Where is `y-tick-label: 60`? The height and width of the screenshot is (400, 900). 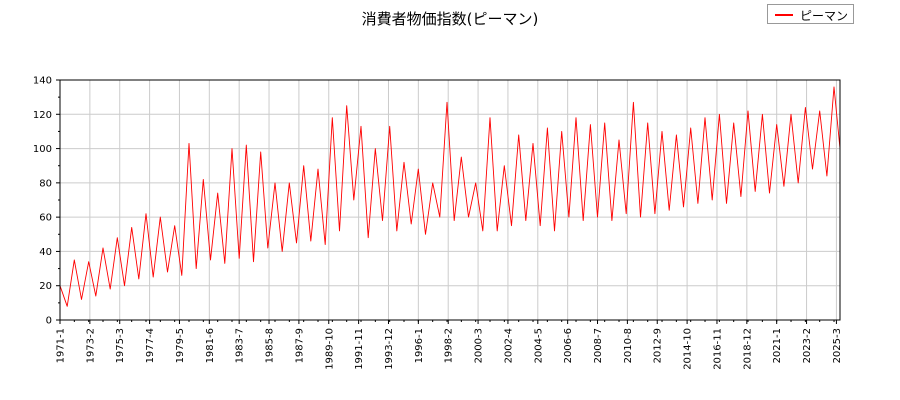 y-tick-label: 60 is located at coordinates (45, 218).